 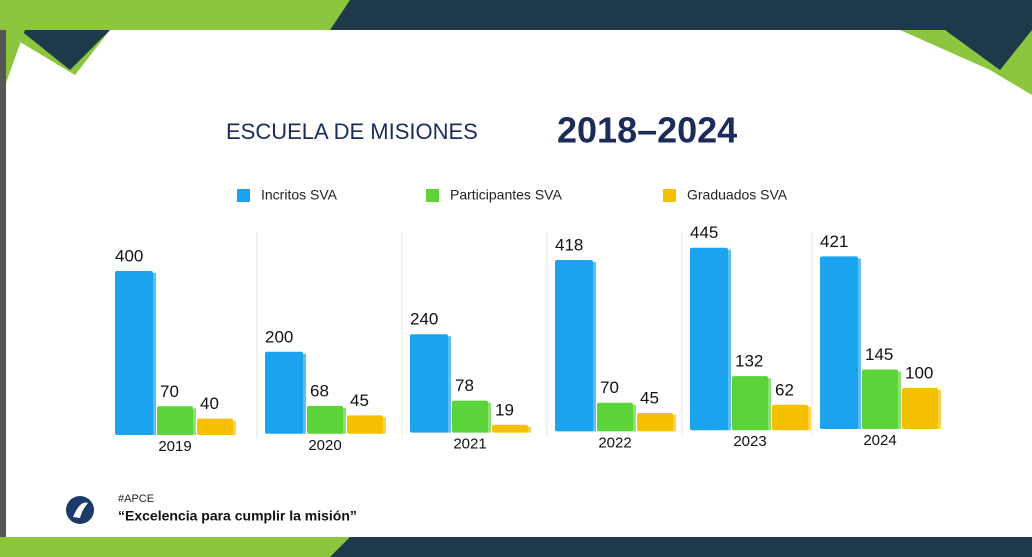 What do you see at coordinates (647, 130) in the screenshot?
I see `chart-subtitle: 2018–2024` at bounding box center [647, 130].